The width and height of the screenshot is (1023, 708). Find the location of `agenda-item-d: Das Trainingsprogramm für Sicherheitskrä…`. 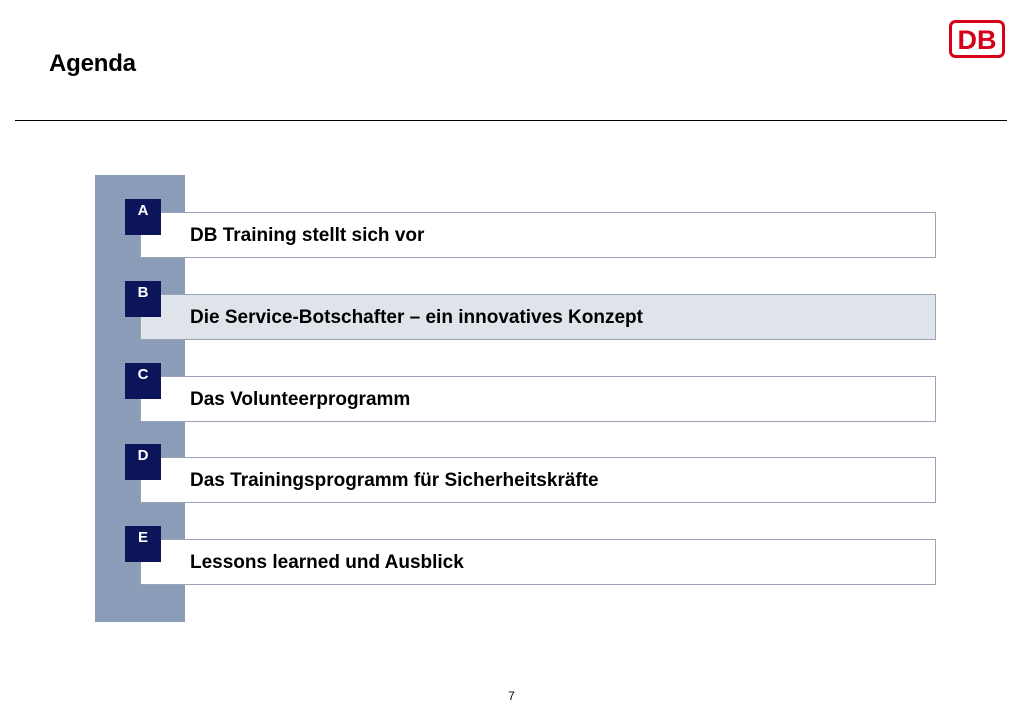

agenda-item-d: Das Trainingsprogramm für Sicherheitskrä… is located at coordinates (538, 480).